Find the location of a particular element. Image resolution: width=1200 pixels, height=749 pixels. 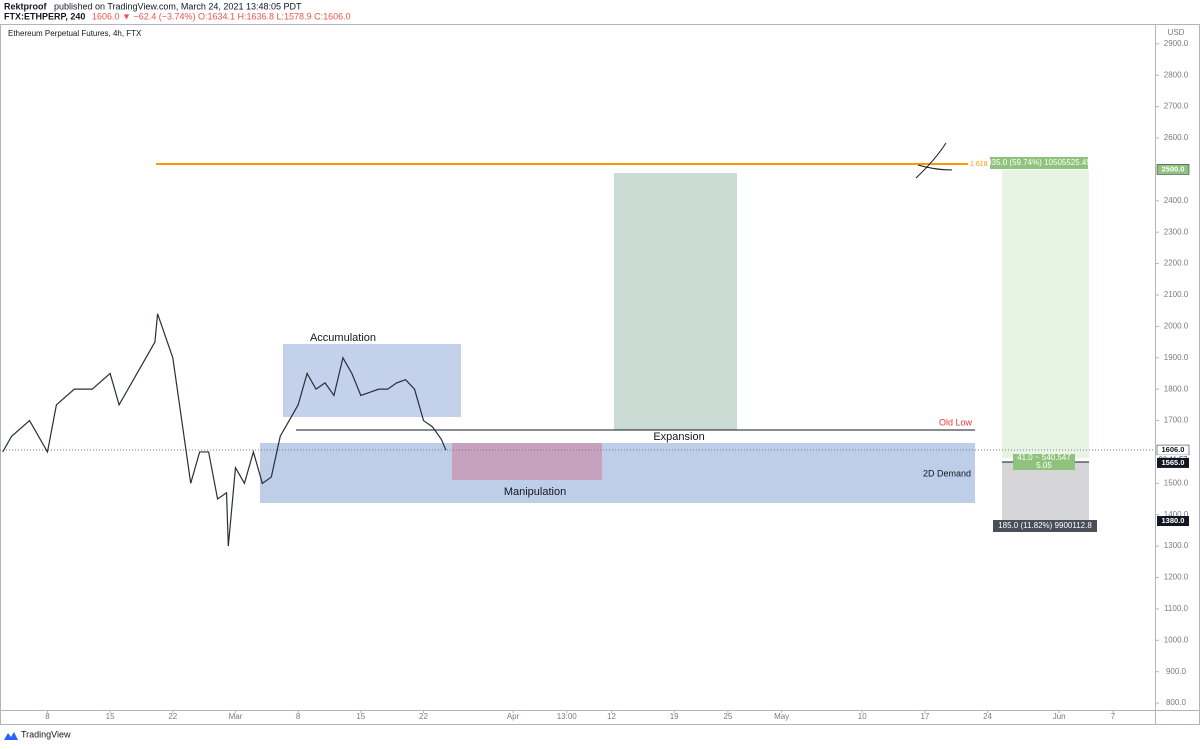

target-zone is located at coordinates (1045, 314).